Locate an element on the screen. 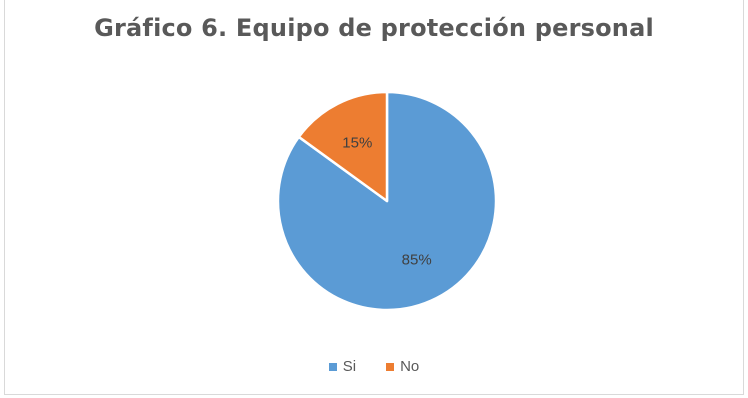  legend-item-no: No is located at coordinates (402, 366).